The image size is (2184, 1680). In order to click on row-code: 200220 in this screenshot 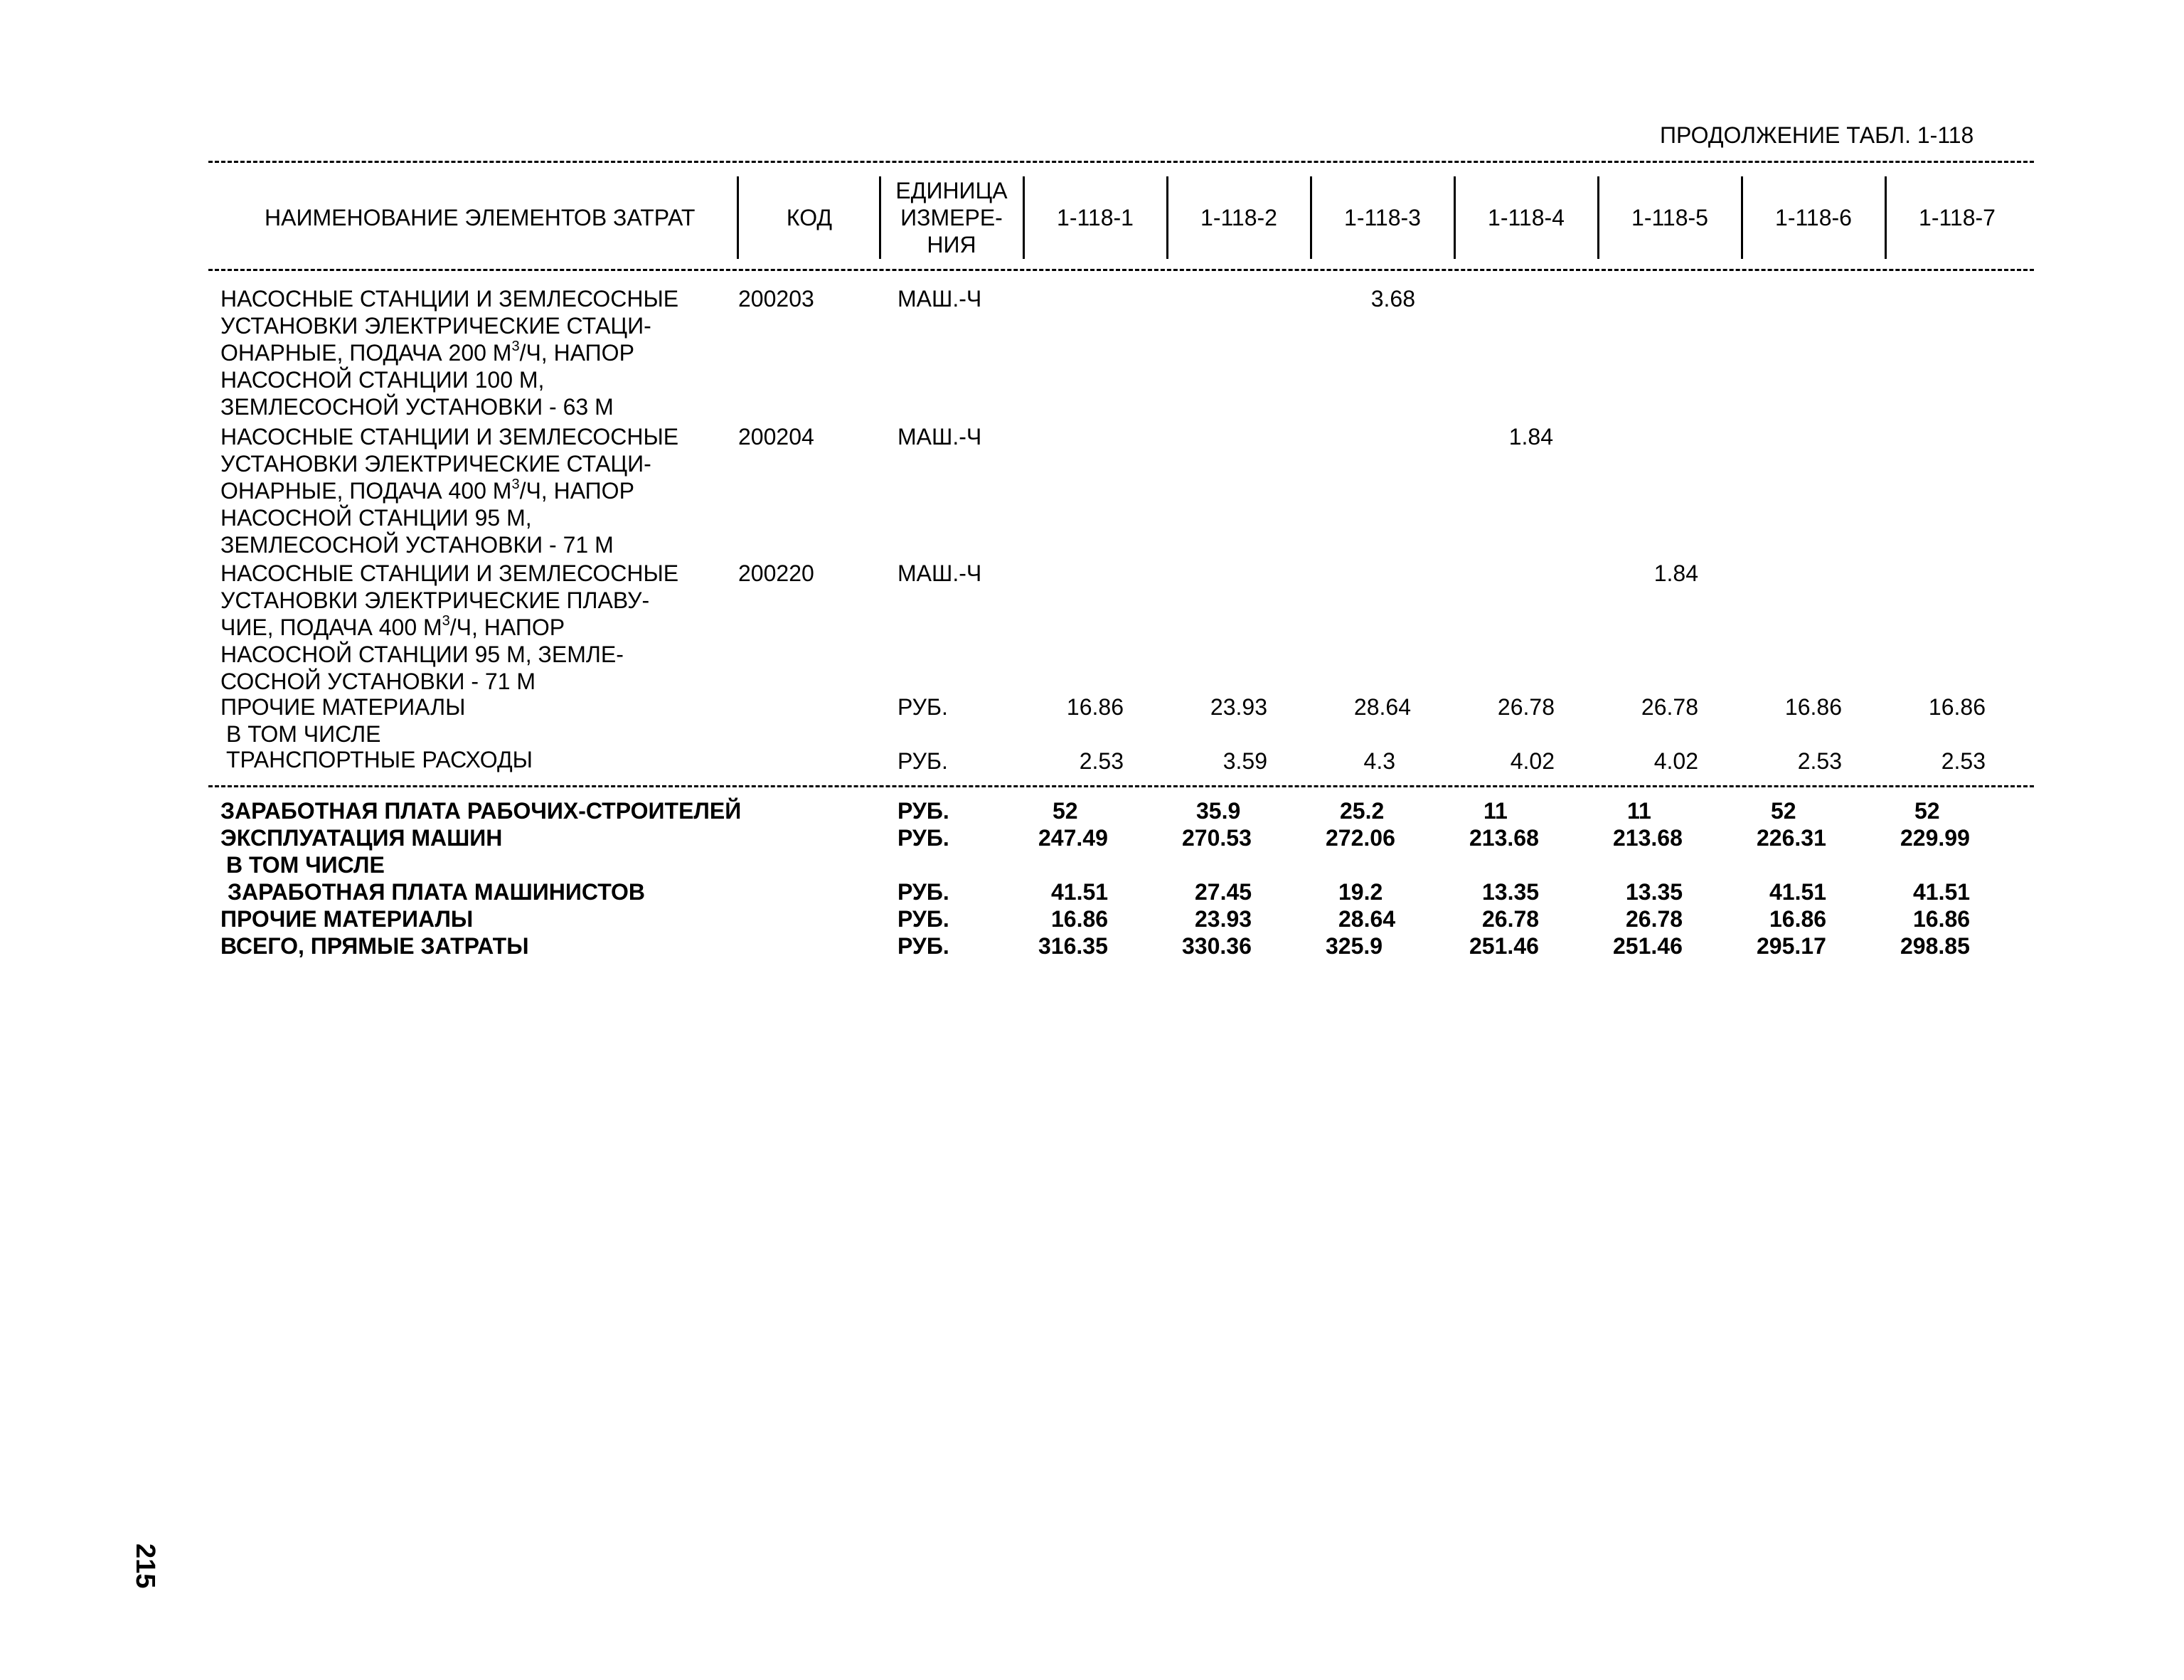, I will do `click(776, 573)`.